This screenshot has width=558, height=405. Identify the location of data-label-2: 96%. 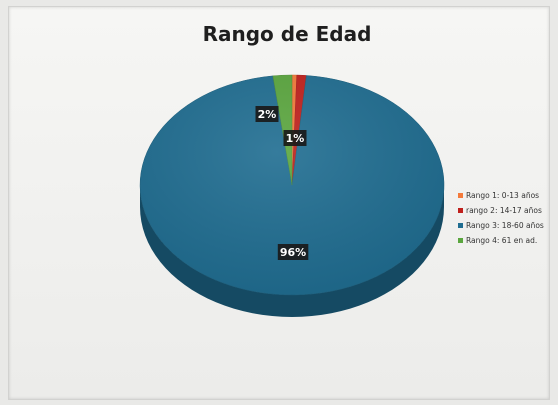
(293, 252).